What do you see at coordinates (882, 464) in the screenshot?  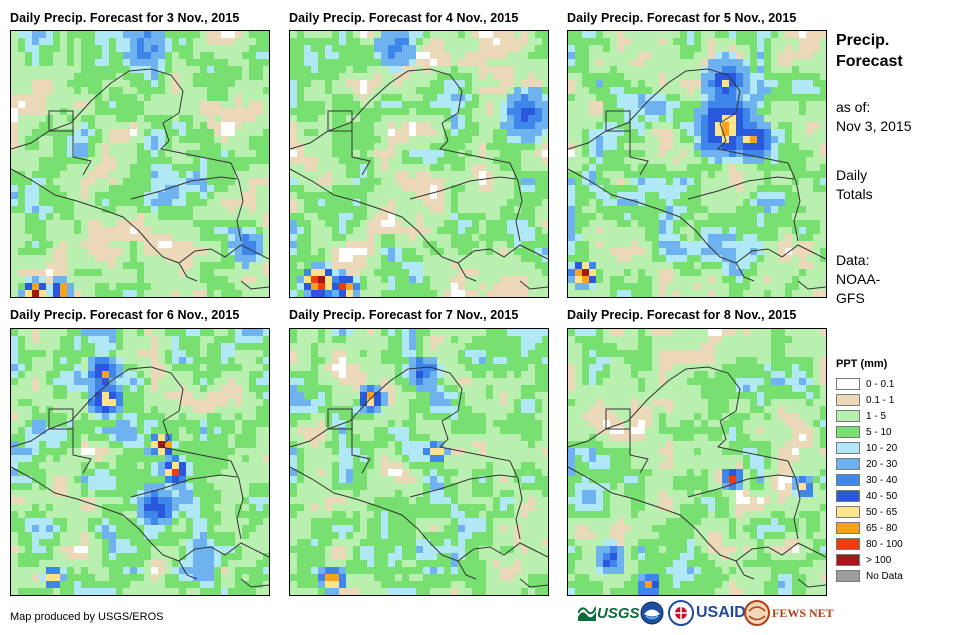 I see `legend-label: 20 - 30` at bounding box center [882, 464].